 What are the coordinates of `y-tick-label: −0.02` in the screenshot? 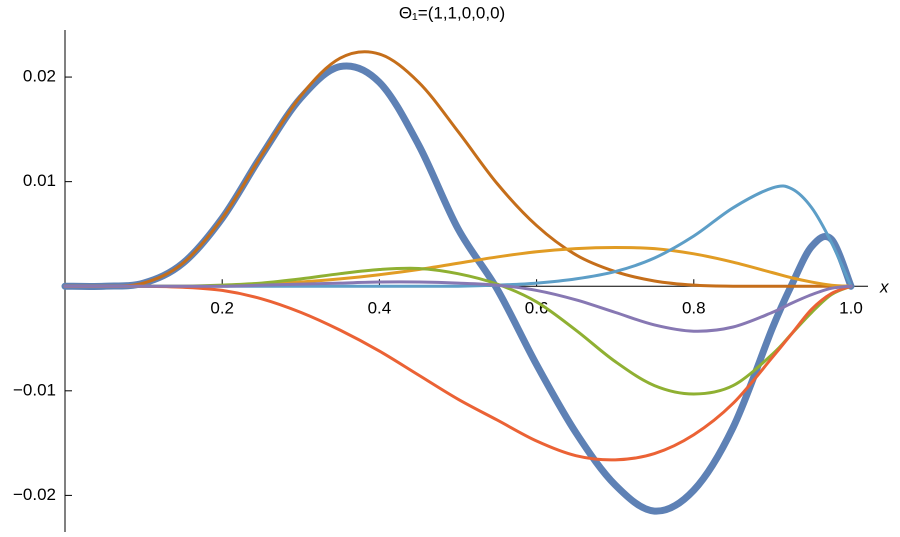 It's located at (34, 494).